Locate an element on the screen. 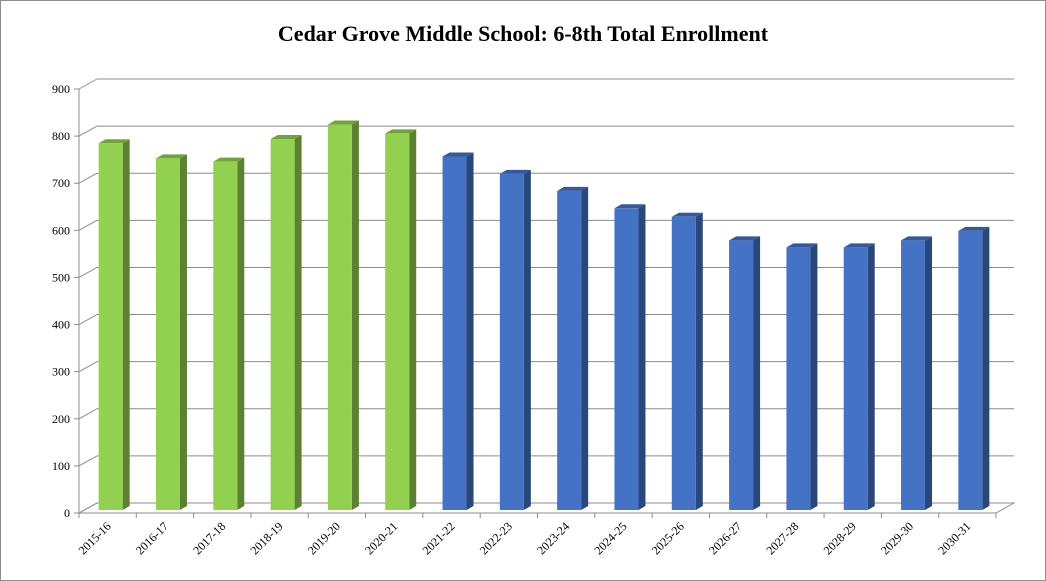 The width and height of the screenshot is (1046, 581). x-tick-label: 2030-31 is located at coordinates (954, 538).